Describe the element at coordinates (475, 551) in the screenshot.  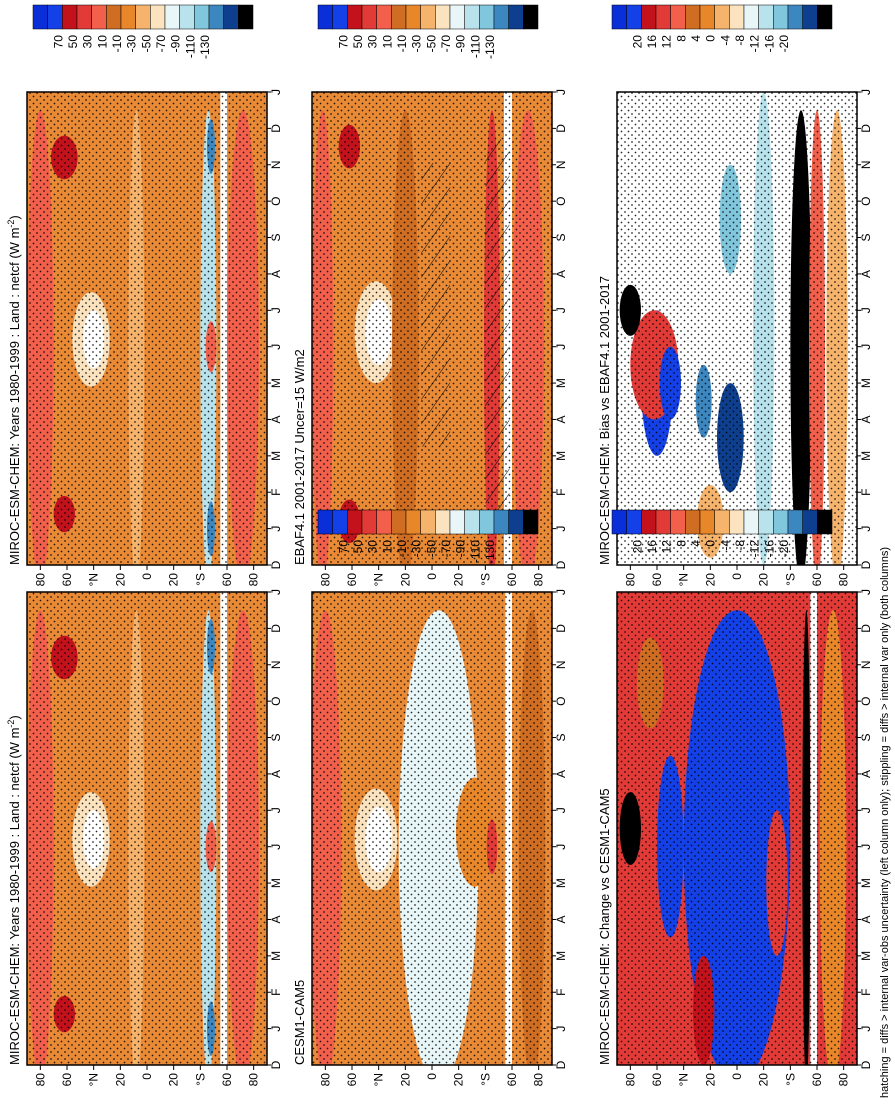
I see `colorbar-label: -110` at that location.